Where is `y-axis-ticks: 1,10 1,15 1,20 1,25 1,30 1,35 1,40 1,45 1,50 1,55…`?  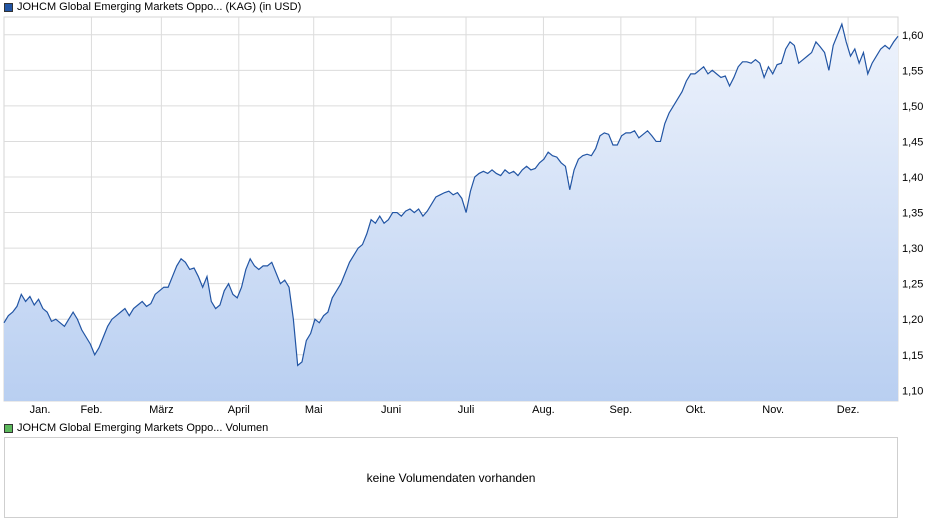 y-axis-ticks: 1,10 1,15 1,20 1,25 1,30 1,35 1,40 1,45 1,50 1,55… is located at coordinates (912, 214).